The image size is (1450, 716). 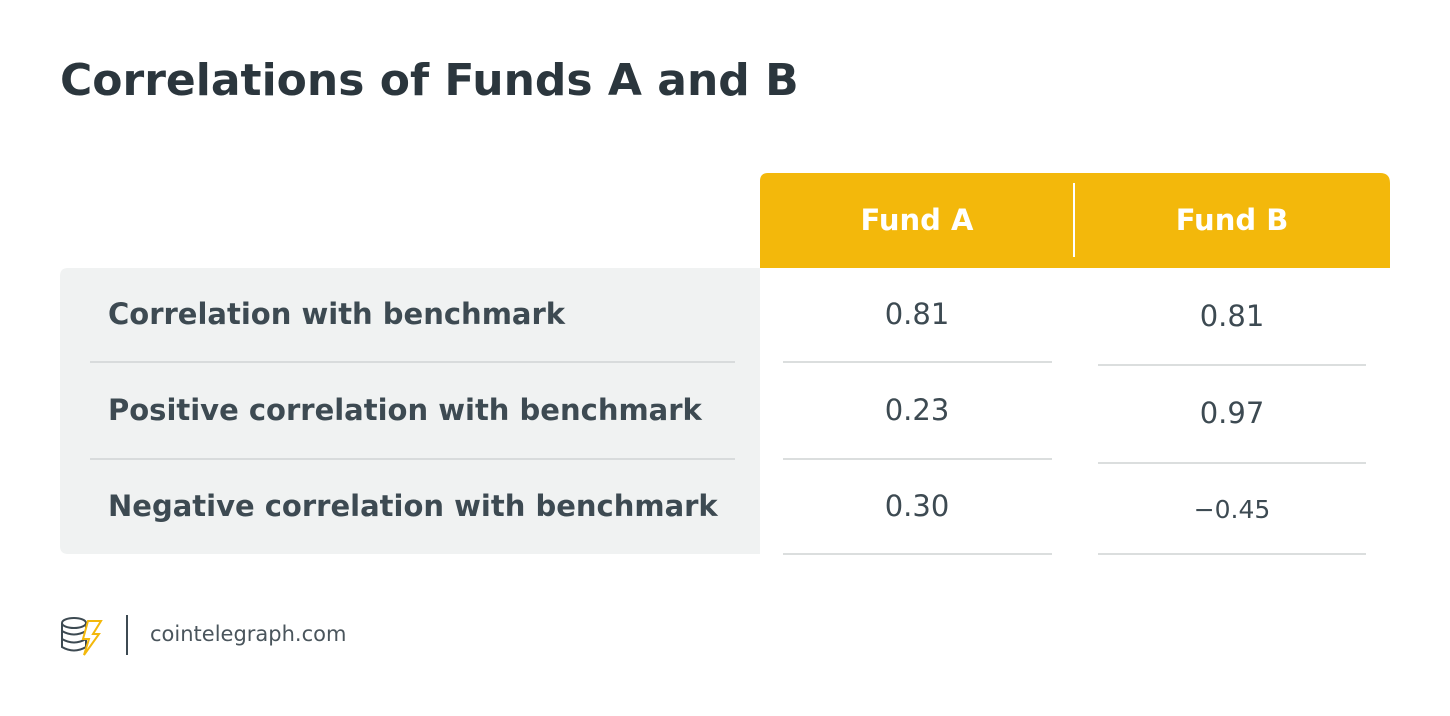 I want to click on logo, so click(x=82, y=636).